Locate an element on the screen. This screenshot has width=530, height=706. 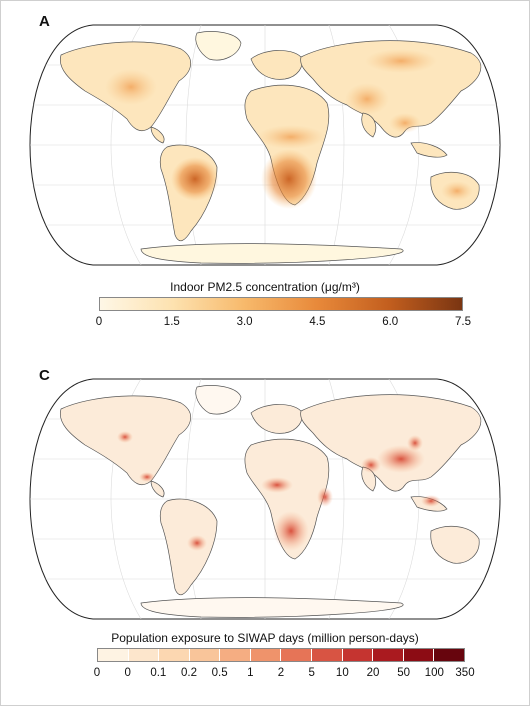
colorbar-c-ticks: 0 0 0.1 0.2 0.5 1 2 5 10 20 50 100 350 is located at coordinates (284, 674).